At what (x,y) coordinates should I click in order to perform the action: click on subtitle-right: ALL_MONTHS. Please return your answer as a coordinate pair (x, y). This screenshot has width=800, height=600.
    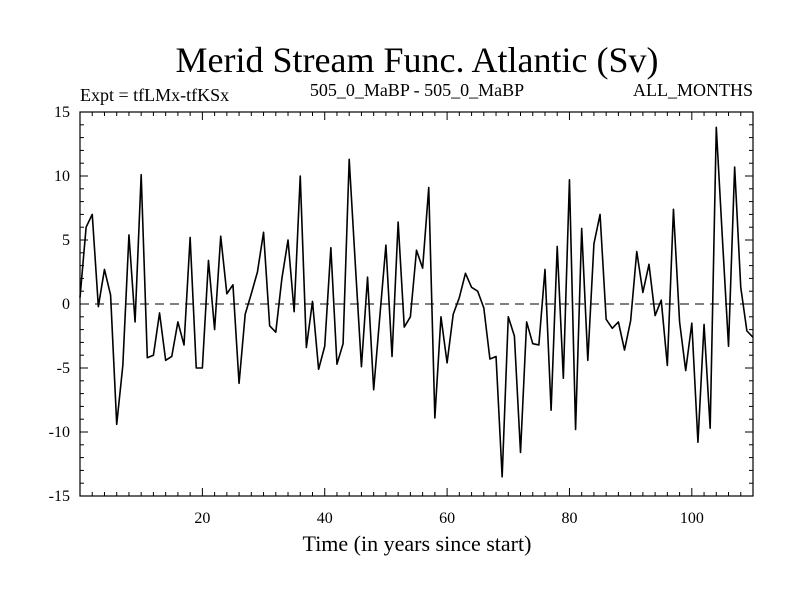
    Looking at the image, I should click on (693, 90).